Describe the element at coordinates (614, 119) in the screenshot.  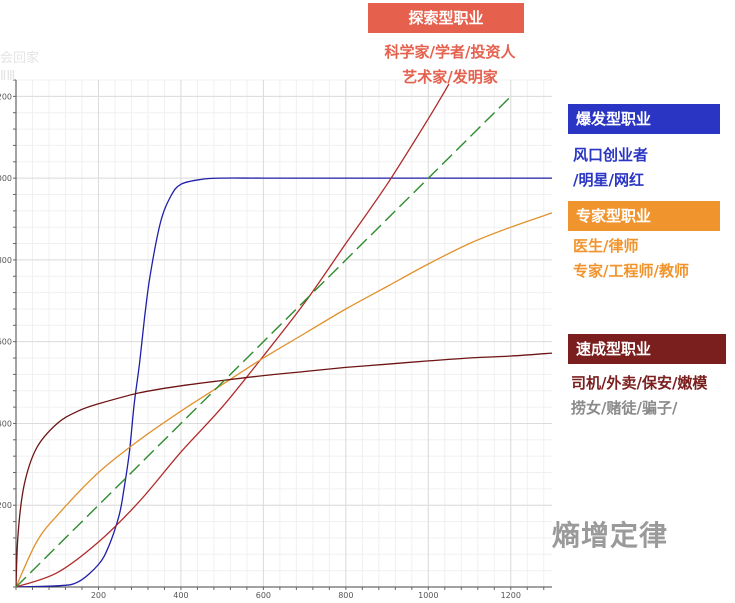
I see `burst-career-title: 爆发型职业` at that location.